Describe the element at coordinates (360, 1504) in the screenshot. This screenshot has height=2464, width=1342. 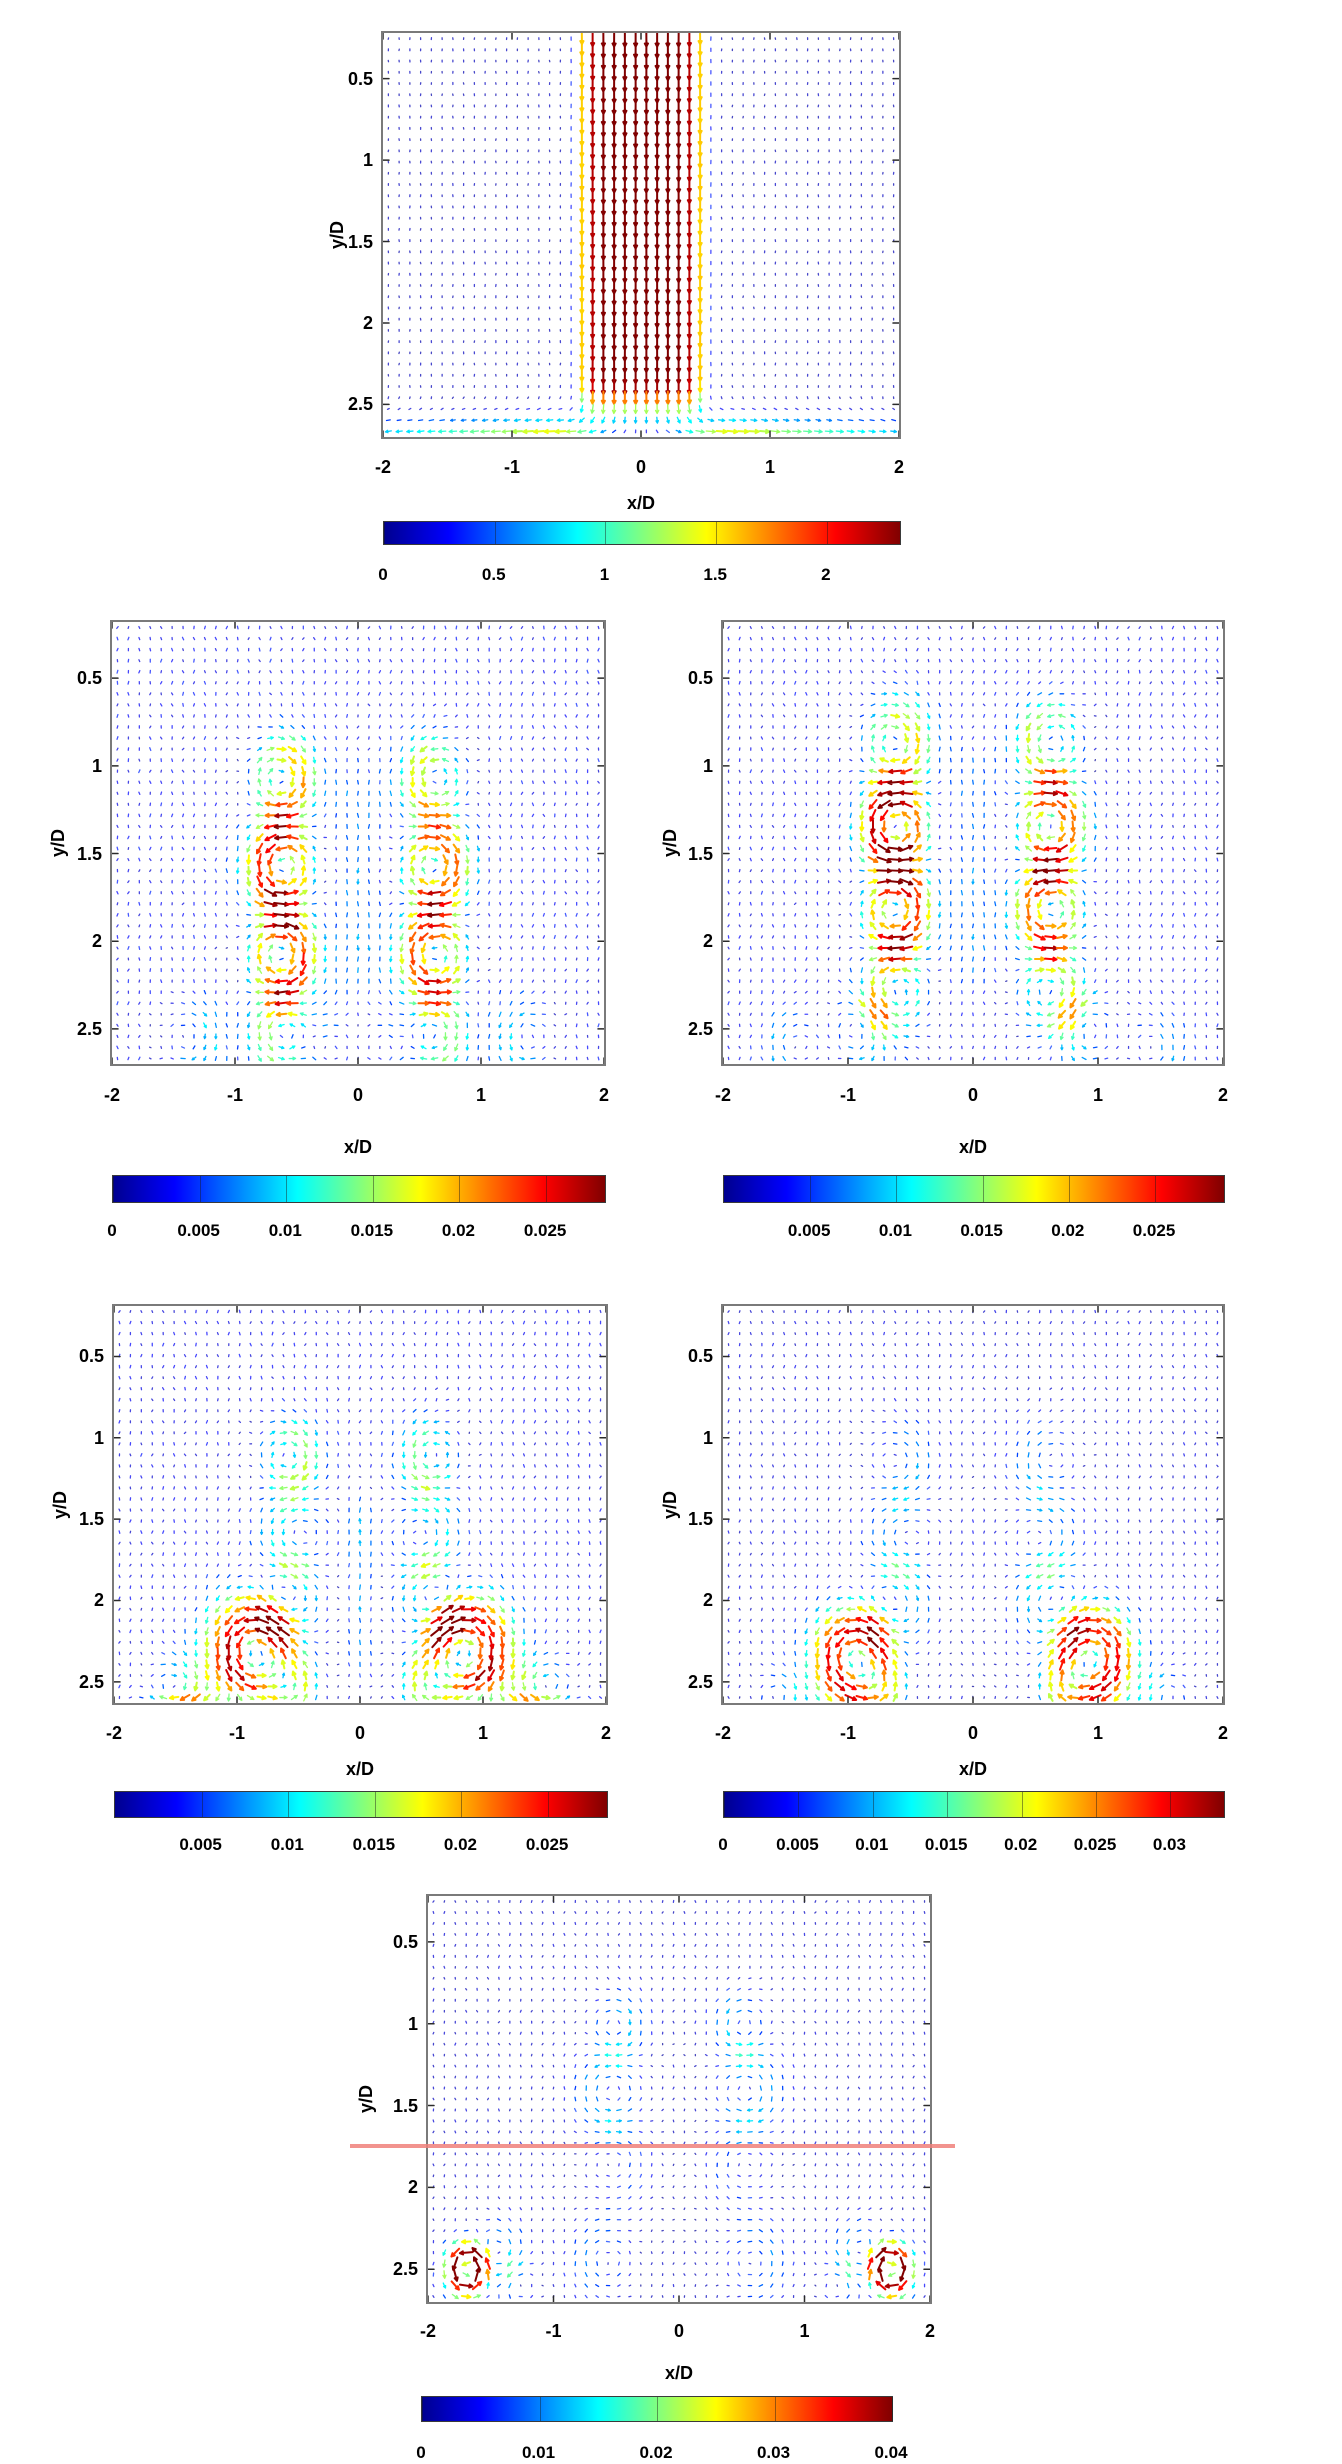
I see `vector-field-canvas-fluctuation-c` at that location.